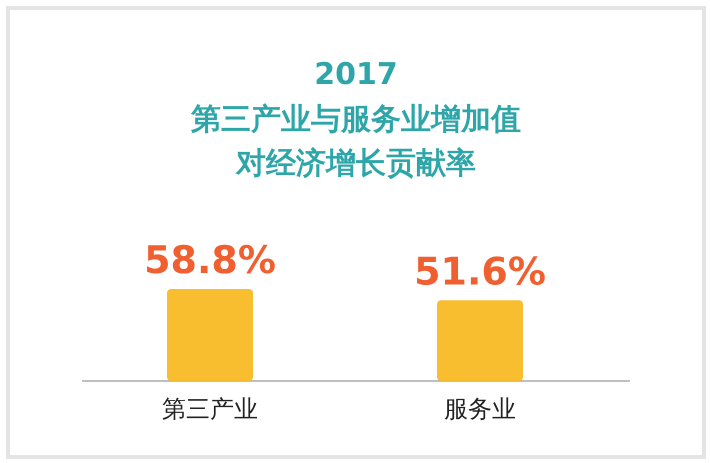  Describe the element at coordinates (480, 271) in the screenshot. I see `data-label: 51.6%` at that location.